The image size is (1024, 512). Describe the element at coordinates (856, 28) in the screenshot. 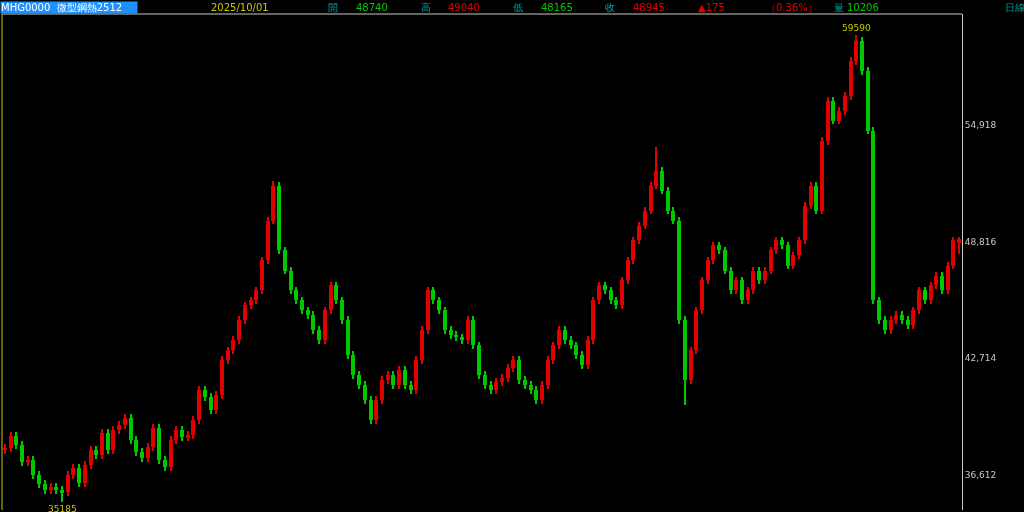

I see `annotation: 59590` at that location.